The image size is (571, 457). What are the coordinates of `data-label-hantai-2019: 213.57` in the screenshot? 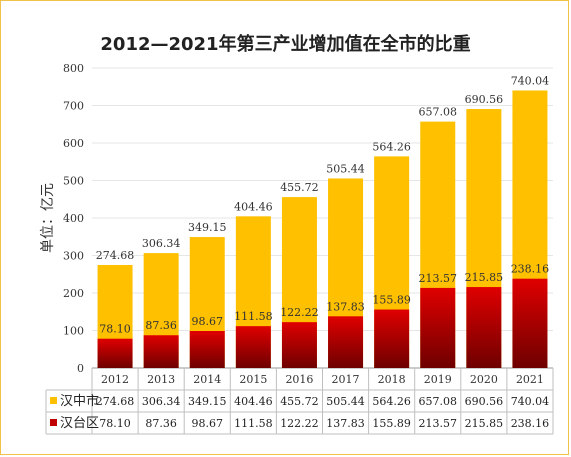 It's located at (438, 278).